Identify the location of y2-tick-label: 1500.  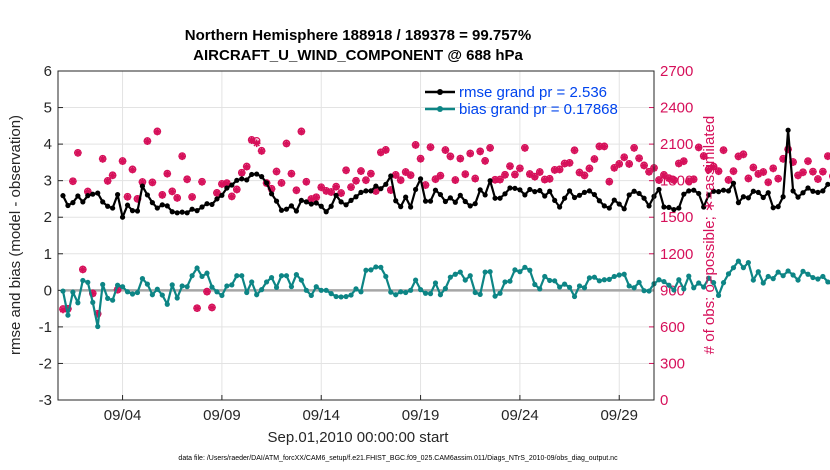
(676, 217).